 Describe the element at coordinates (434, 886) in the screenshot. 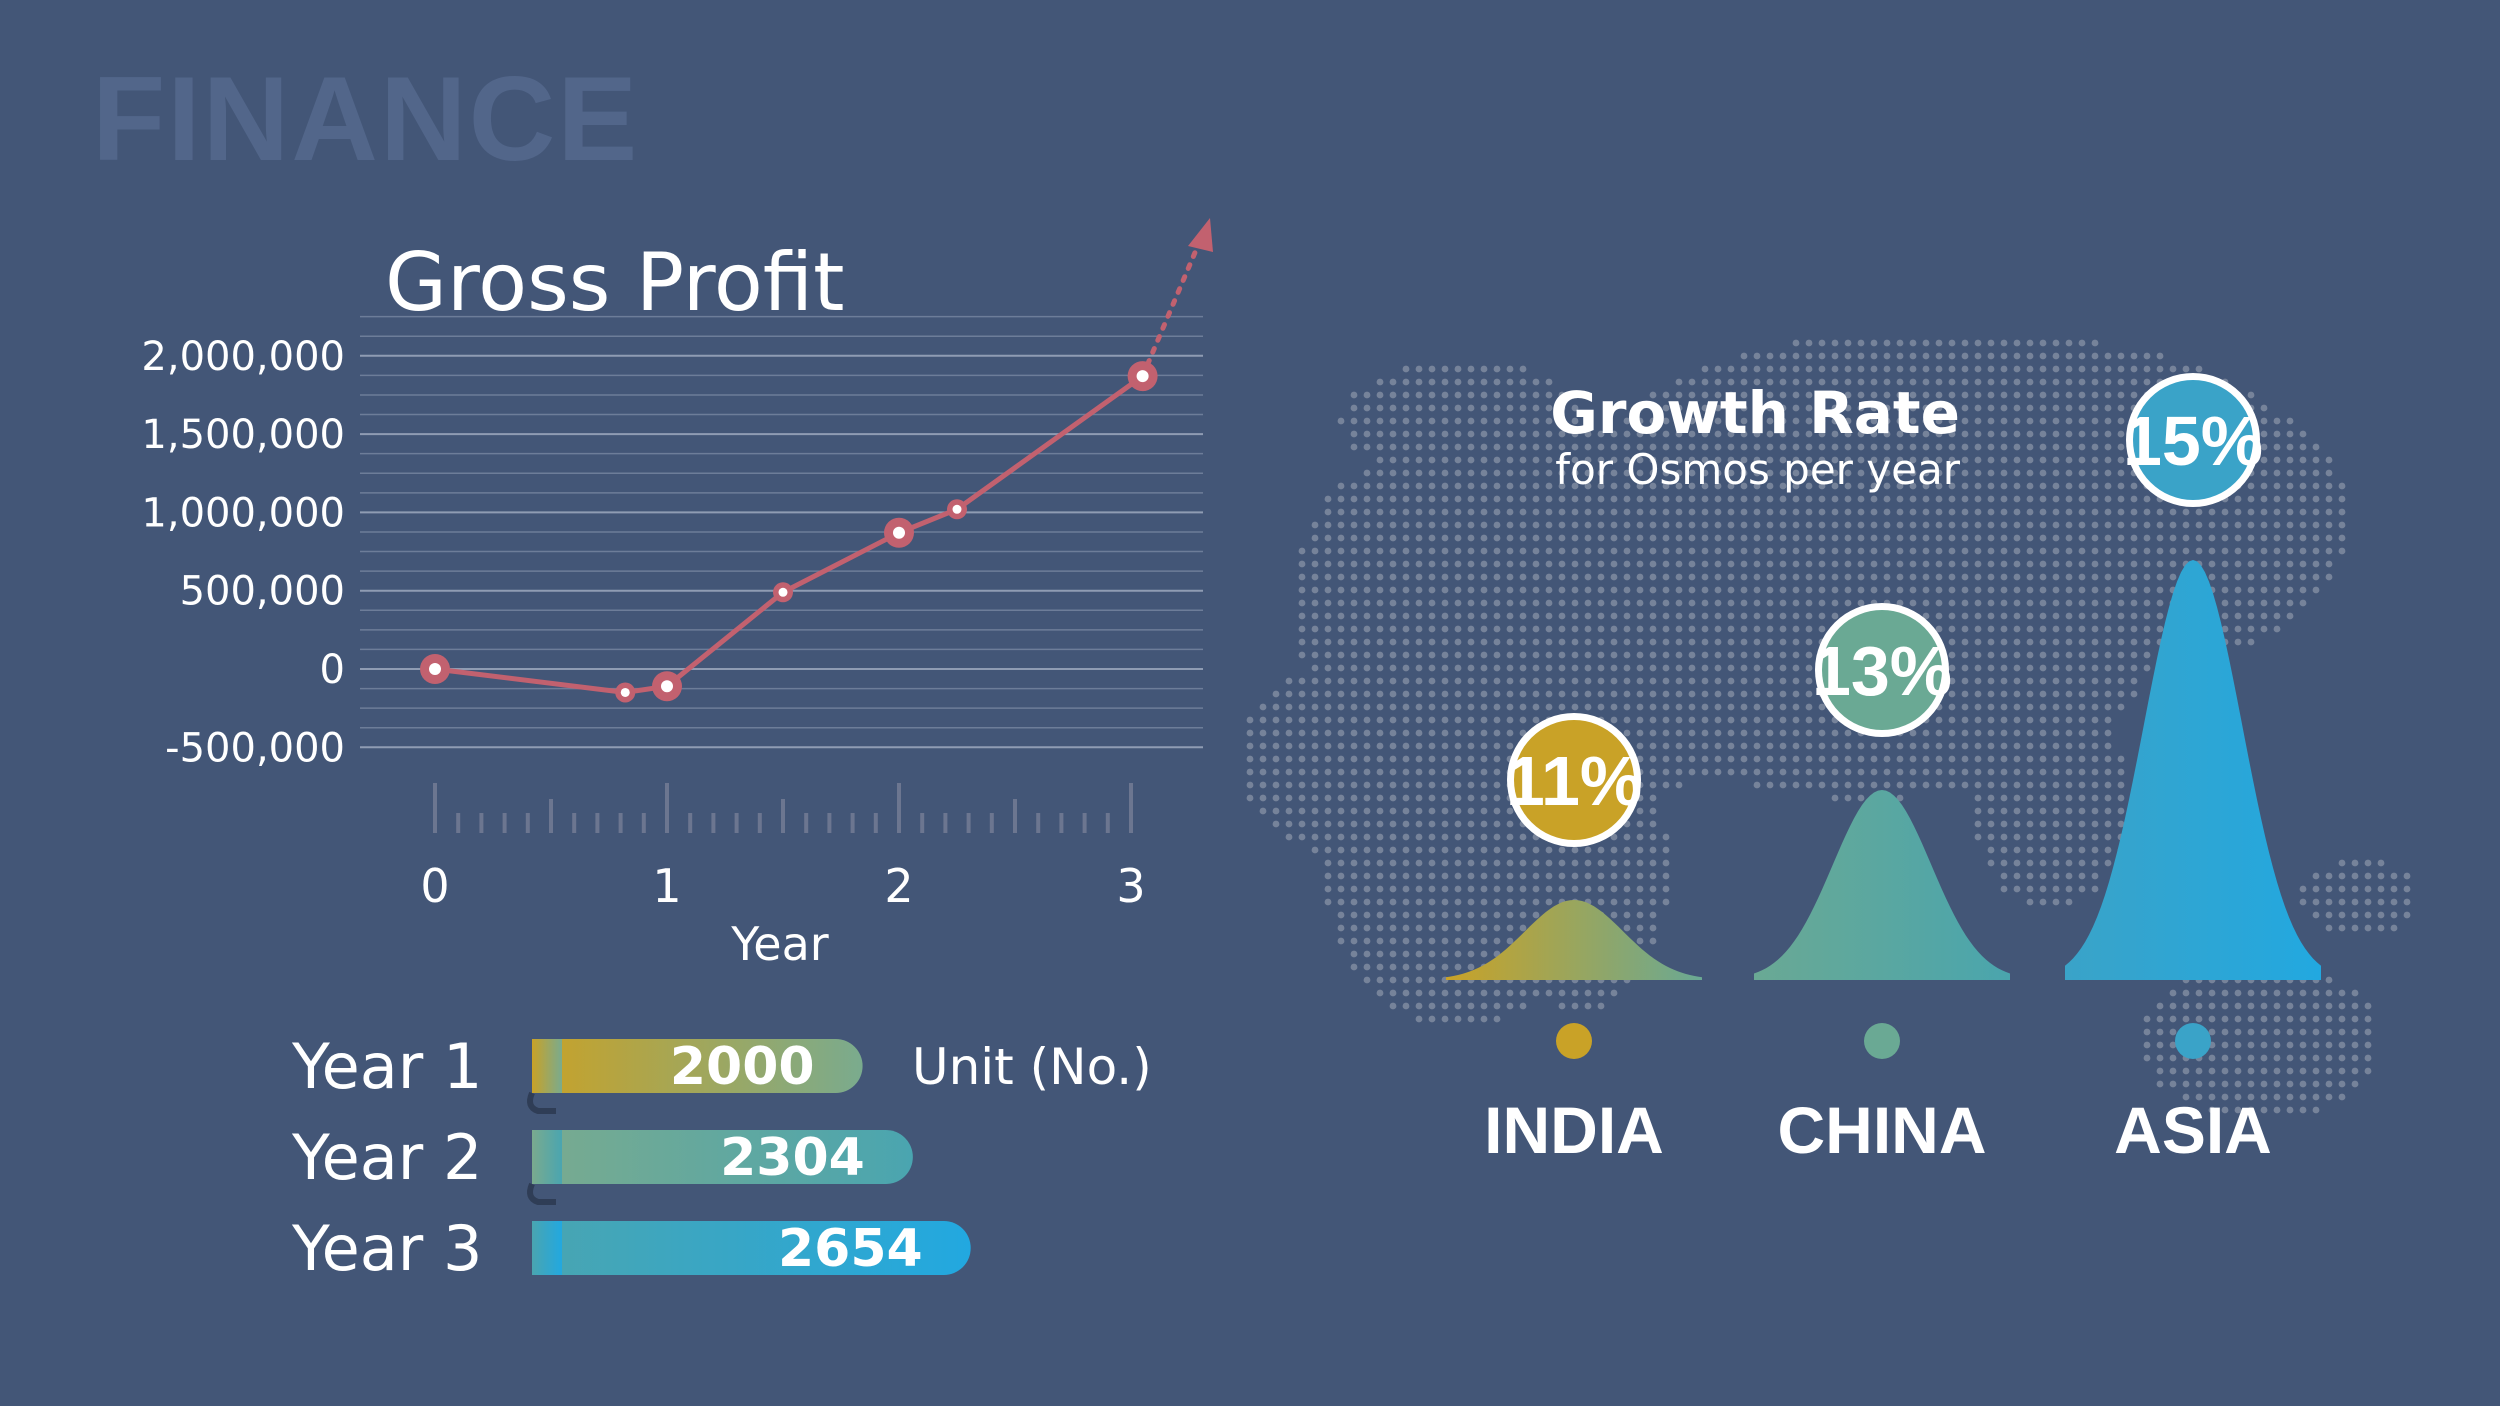

I see `x-tick-label: 0` at that location.